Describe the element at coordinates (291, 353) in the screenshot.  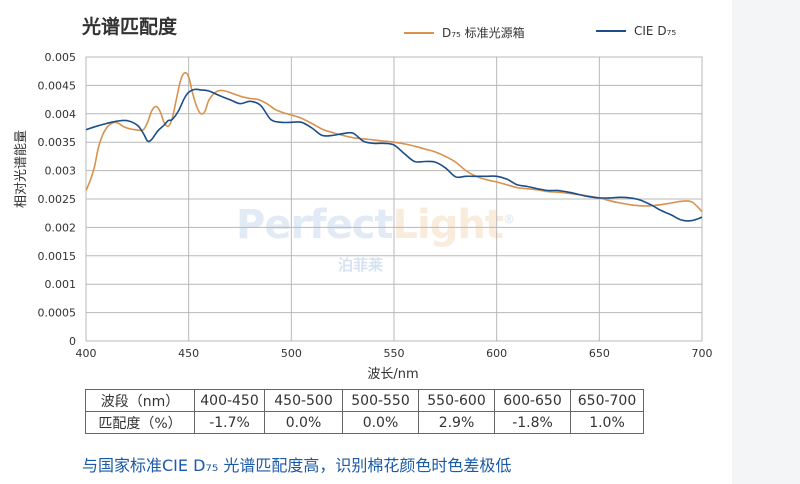
I see `x-tick-label: 500` at that location.